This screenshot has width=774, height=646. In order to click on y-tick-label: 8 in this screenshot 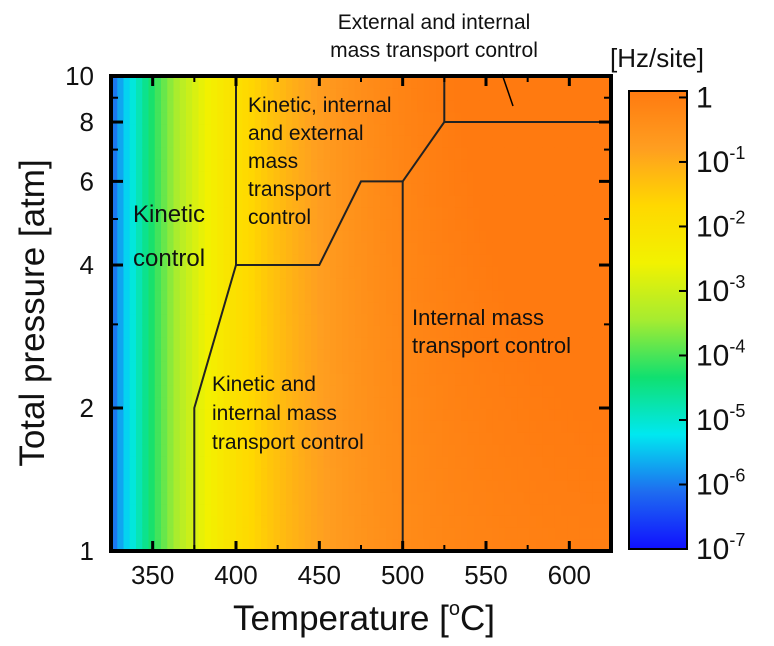, I will do `click(87, 122)`.